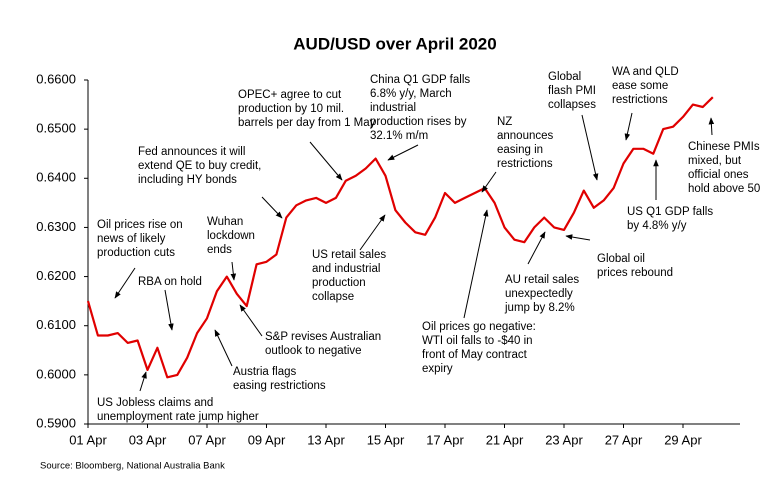  What do you see at coordinates (437, 369) in the screenshot?
I see `annotation: expiry` at bounding box center [437, 369].